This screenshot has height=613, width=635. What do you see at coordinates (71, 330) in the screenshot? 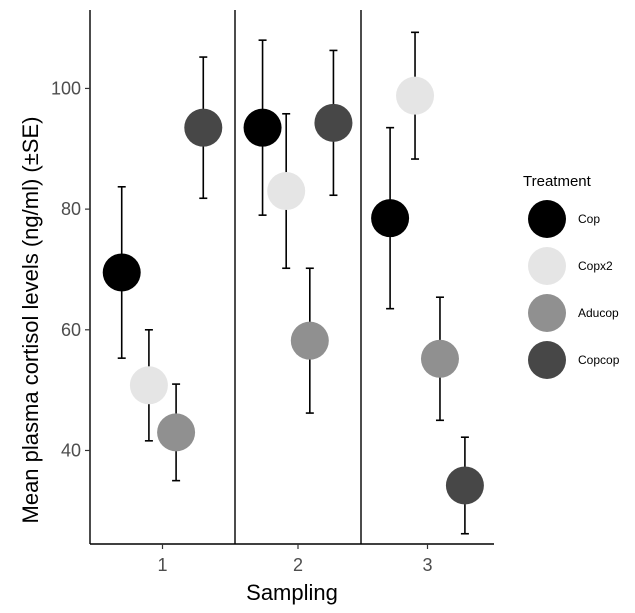
I see `y-tick-label: 60` at bounding box center [71, 330].